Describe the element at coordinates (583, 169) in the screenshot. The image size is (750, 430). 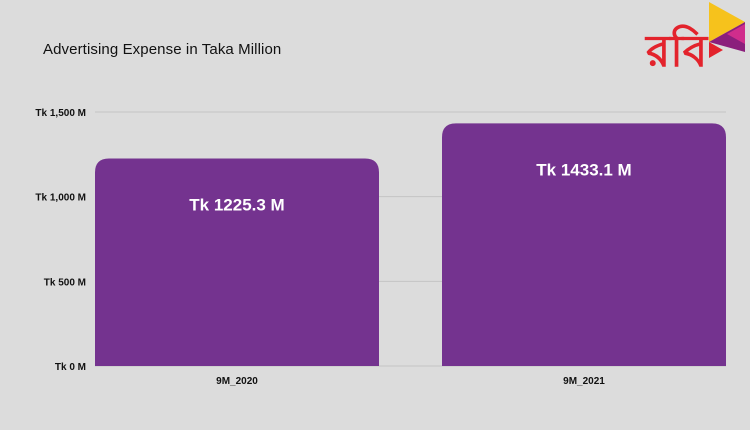
I see `data-label: Tk 1433.1 M` at that location.